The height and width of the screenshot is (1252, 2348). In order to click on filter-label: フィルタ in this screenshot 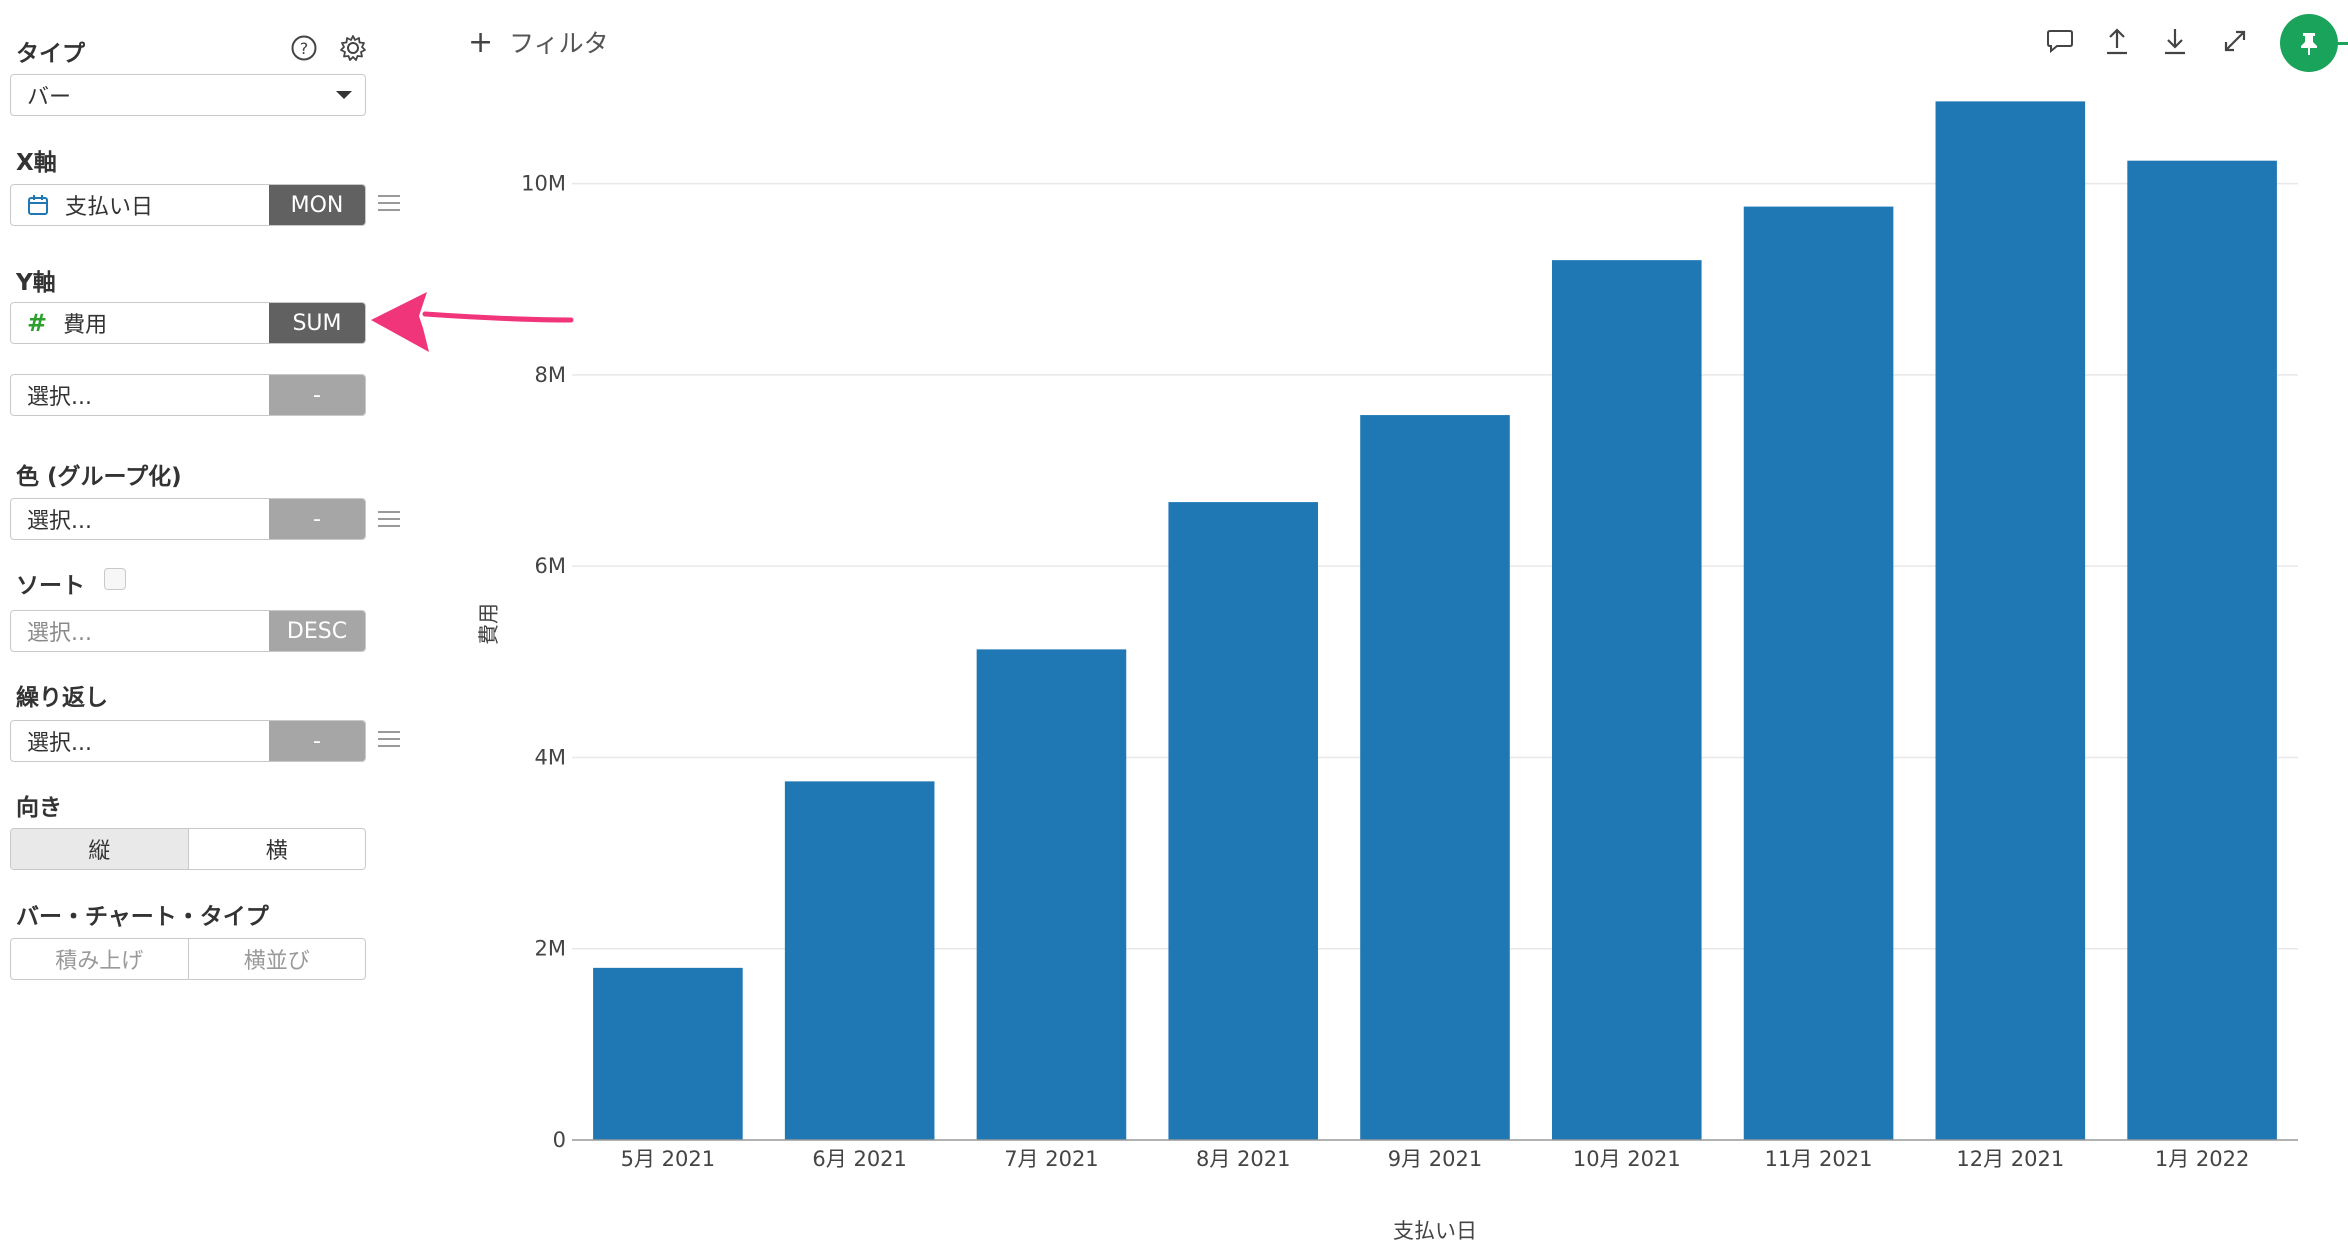, I will do `click(559, 43)`.